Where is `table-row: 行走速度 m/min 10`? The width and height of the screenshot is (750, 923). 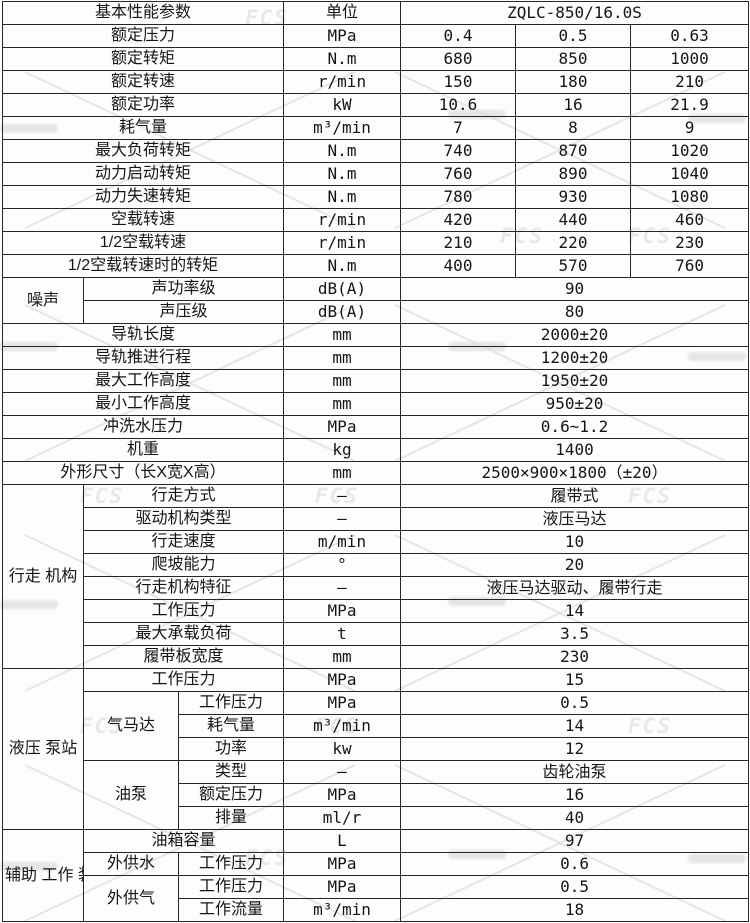
table-row: 行走速度 m/min 10 is located at coordinates (376, 542).